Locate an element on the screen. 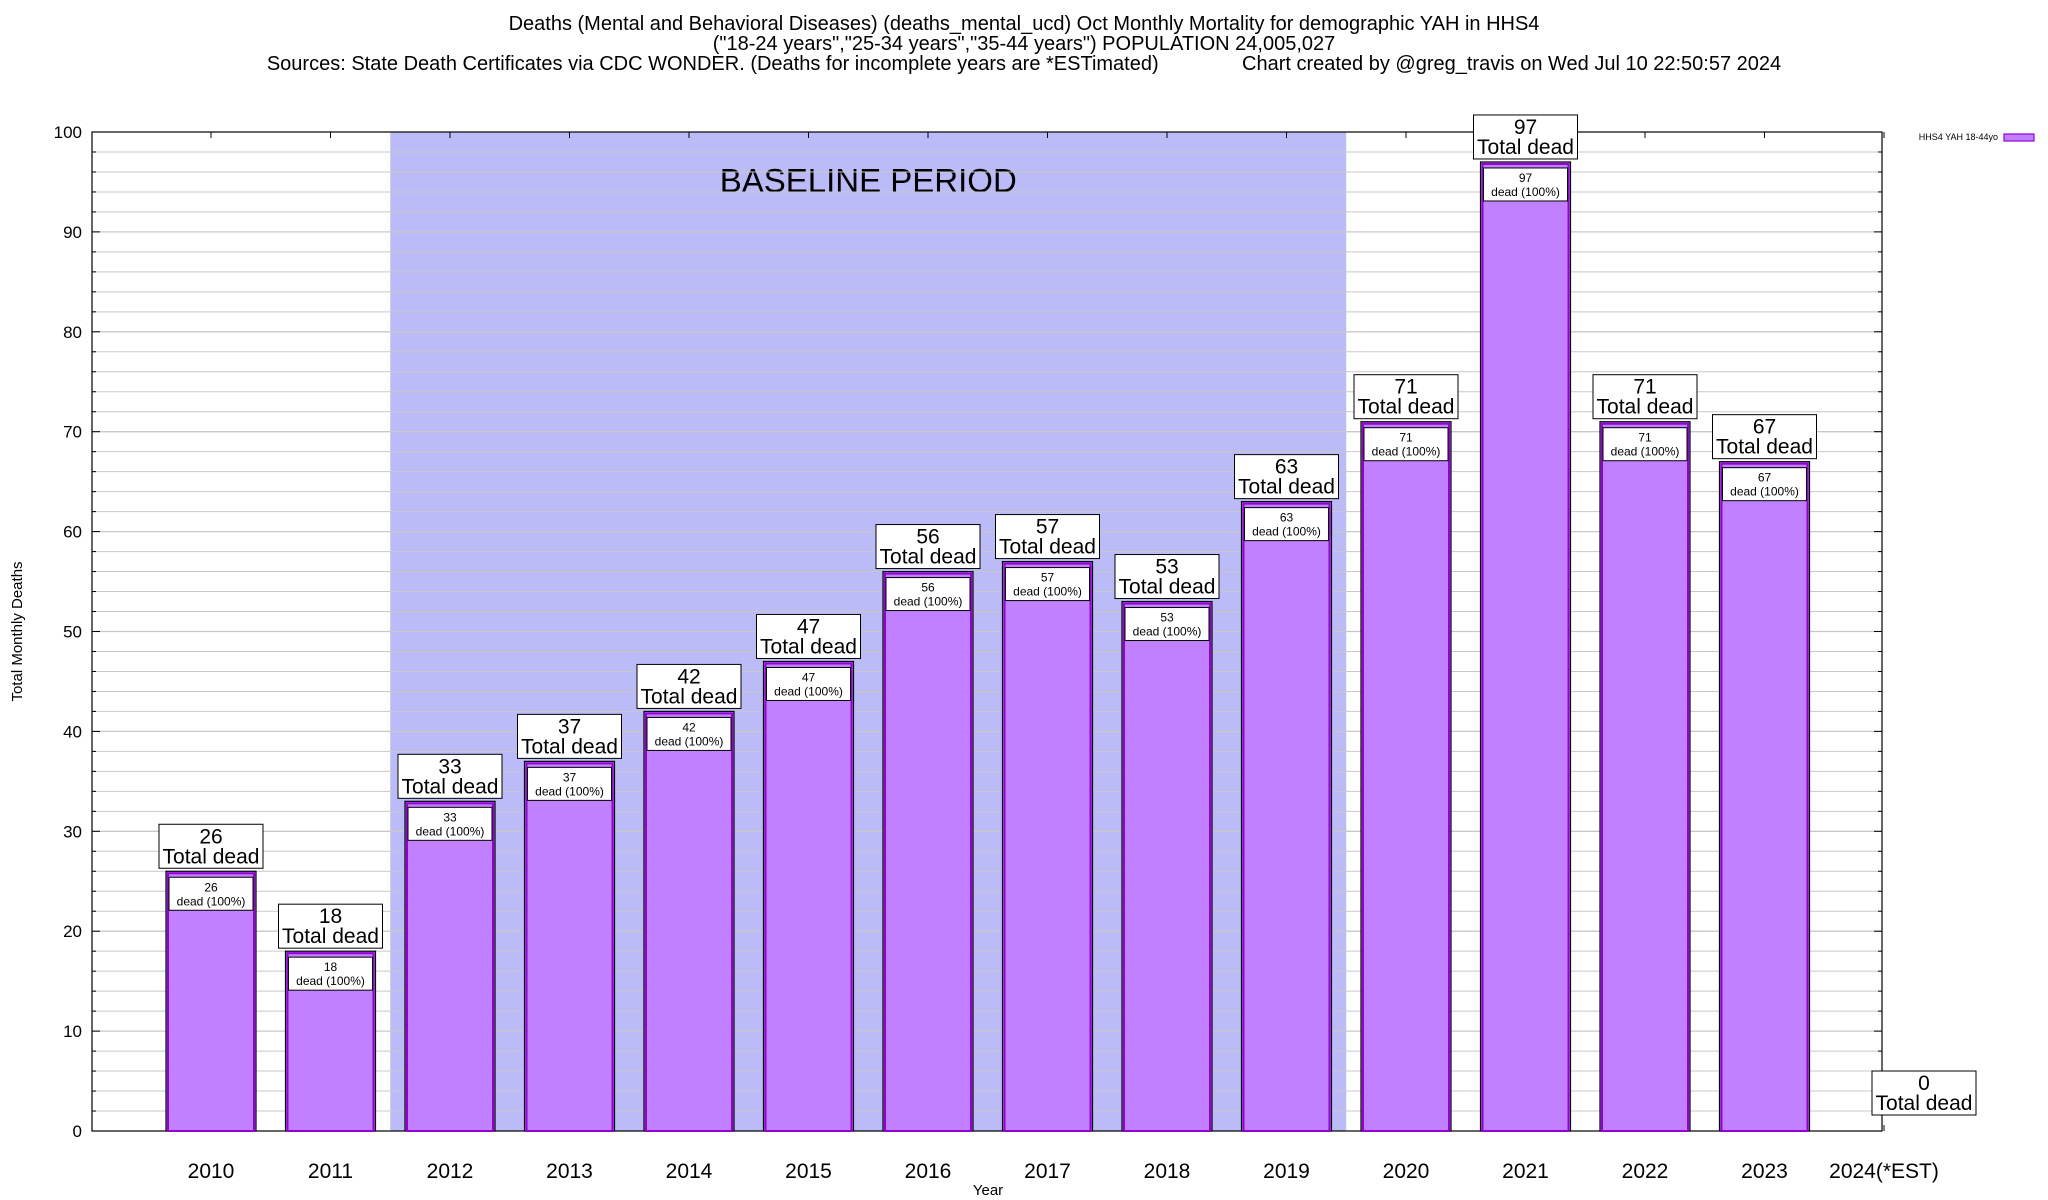  x-tick-label: 2011 is located at coordinates (330, 1171).